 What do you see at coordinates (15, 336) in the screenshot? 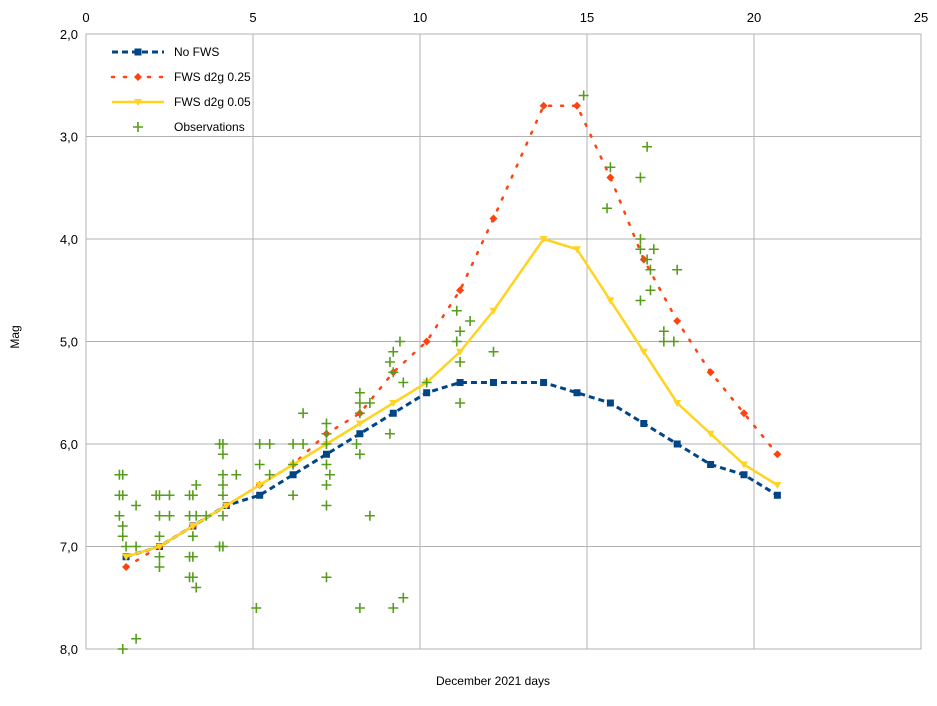
I see `y-axis-label: Mag` at bounding box center [15, 336].